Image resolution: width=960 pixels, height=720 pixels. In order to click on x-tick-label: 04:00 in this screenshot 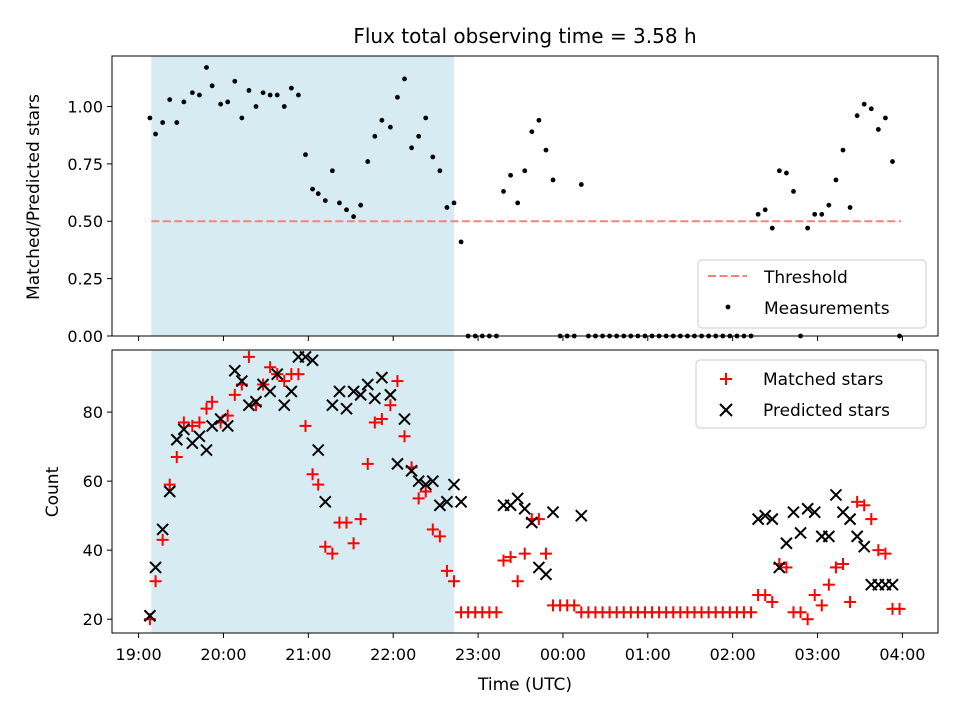, I will do `click(902, 654)`.